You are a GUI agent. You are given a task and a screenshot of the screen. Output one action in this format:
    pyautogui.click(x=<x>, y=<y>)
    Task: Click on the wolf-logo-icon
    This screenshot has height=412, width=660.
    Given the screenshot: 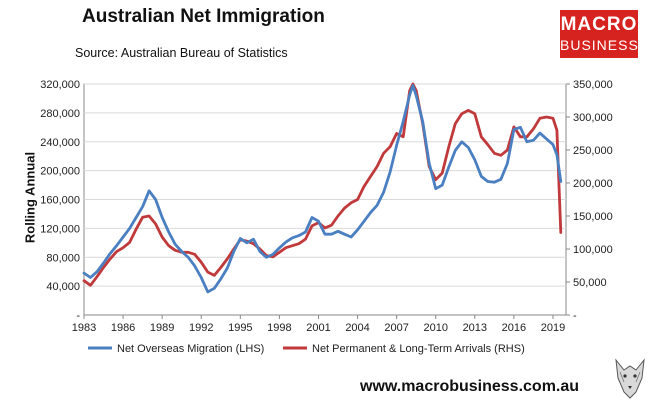 What is the action you would take?
    pyautogui.click(x=630, y=378)
    